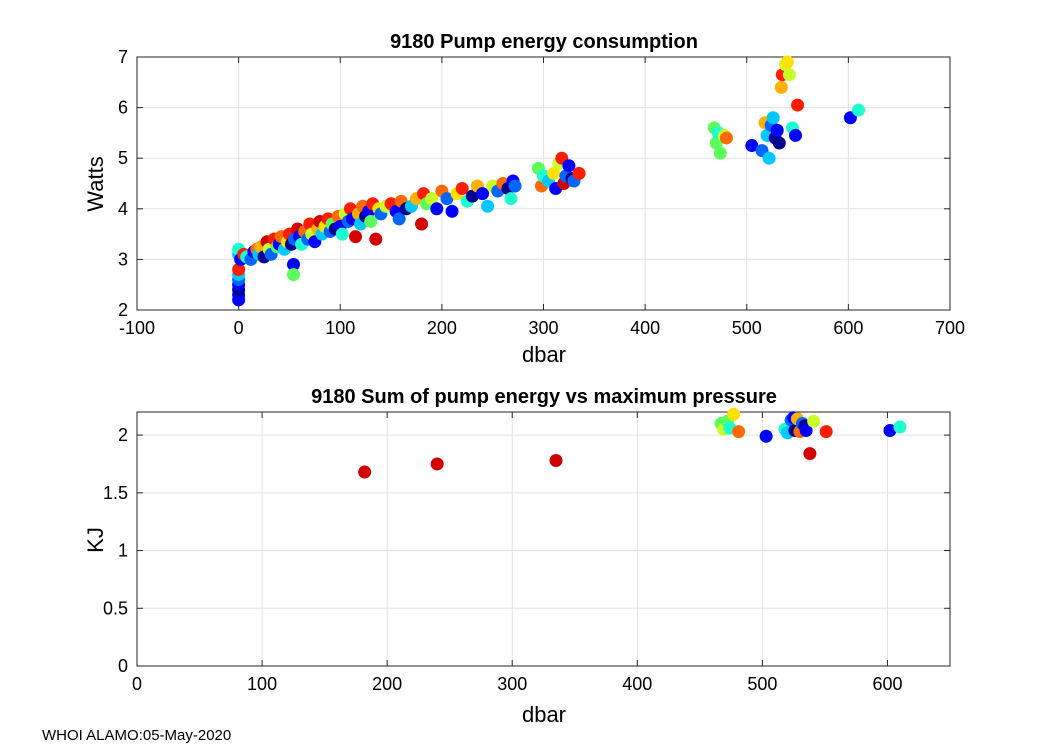  What do you see at coordinates (123, 666) in the screenshot?
I see `y-tick-label: 0` at bounding box center [123, 666].